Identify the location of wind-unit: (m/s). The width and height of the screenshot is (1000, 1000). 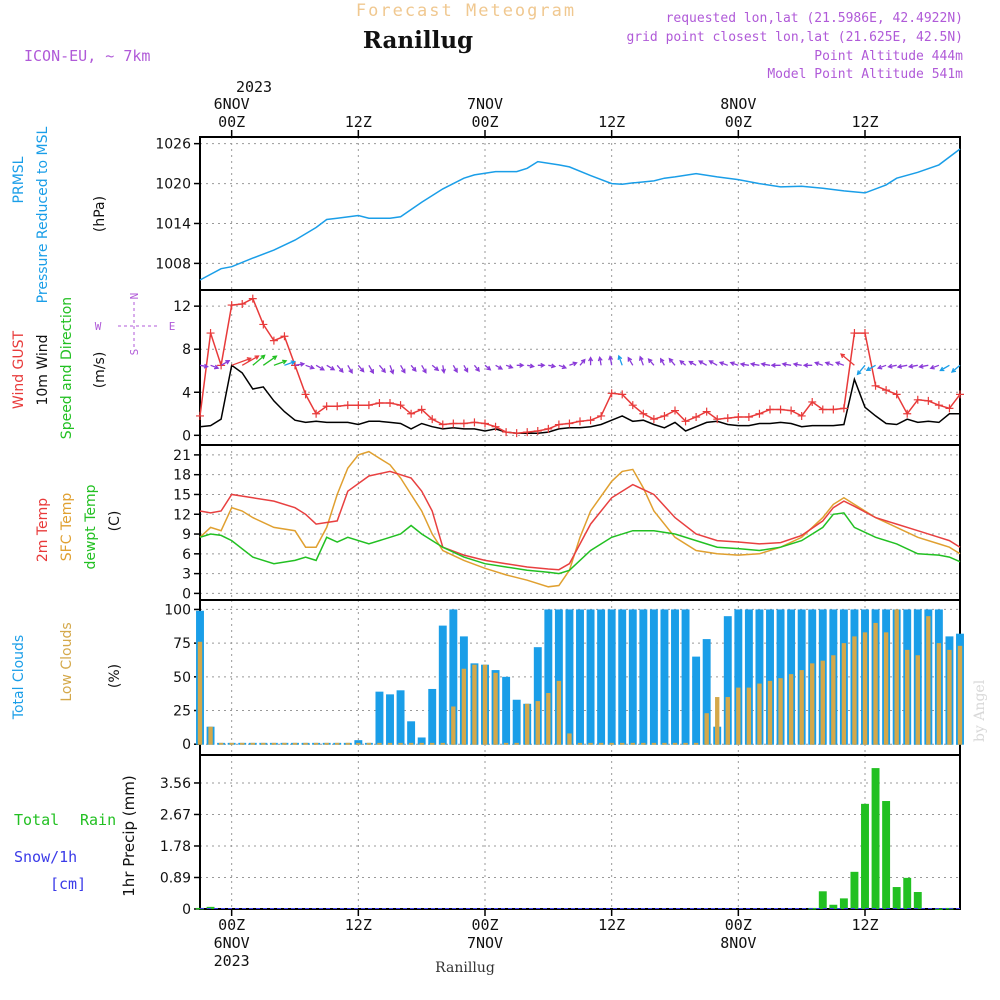
(100, 370).